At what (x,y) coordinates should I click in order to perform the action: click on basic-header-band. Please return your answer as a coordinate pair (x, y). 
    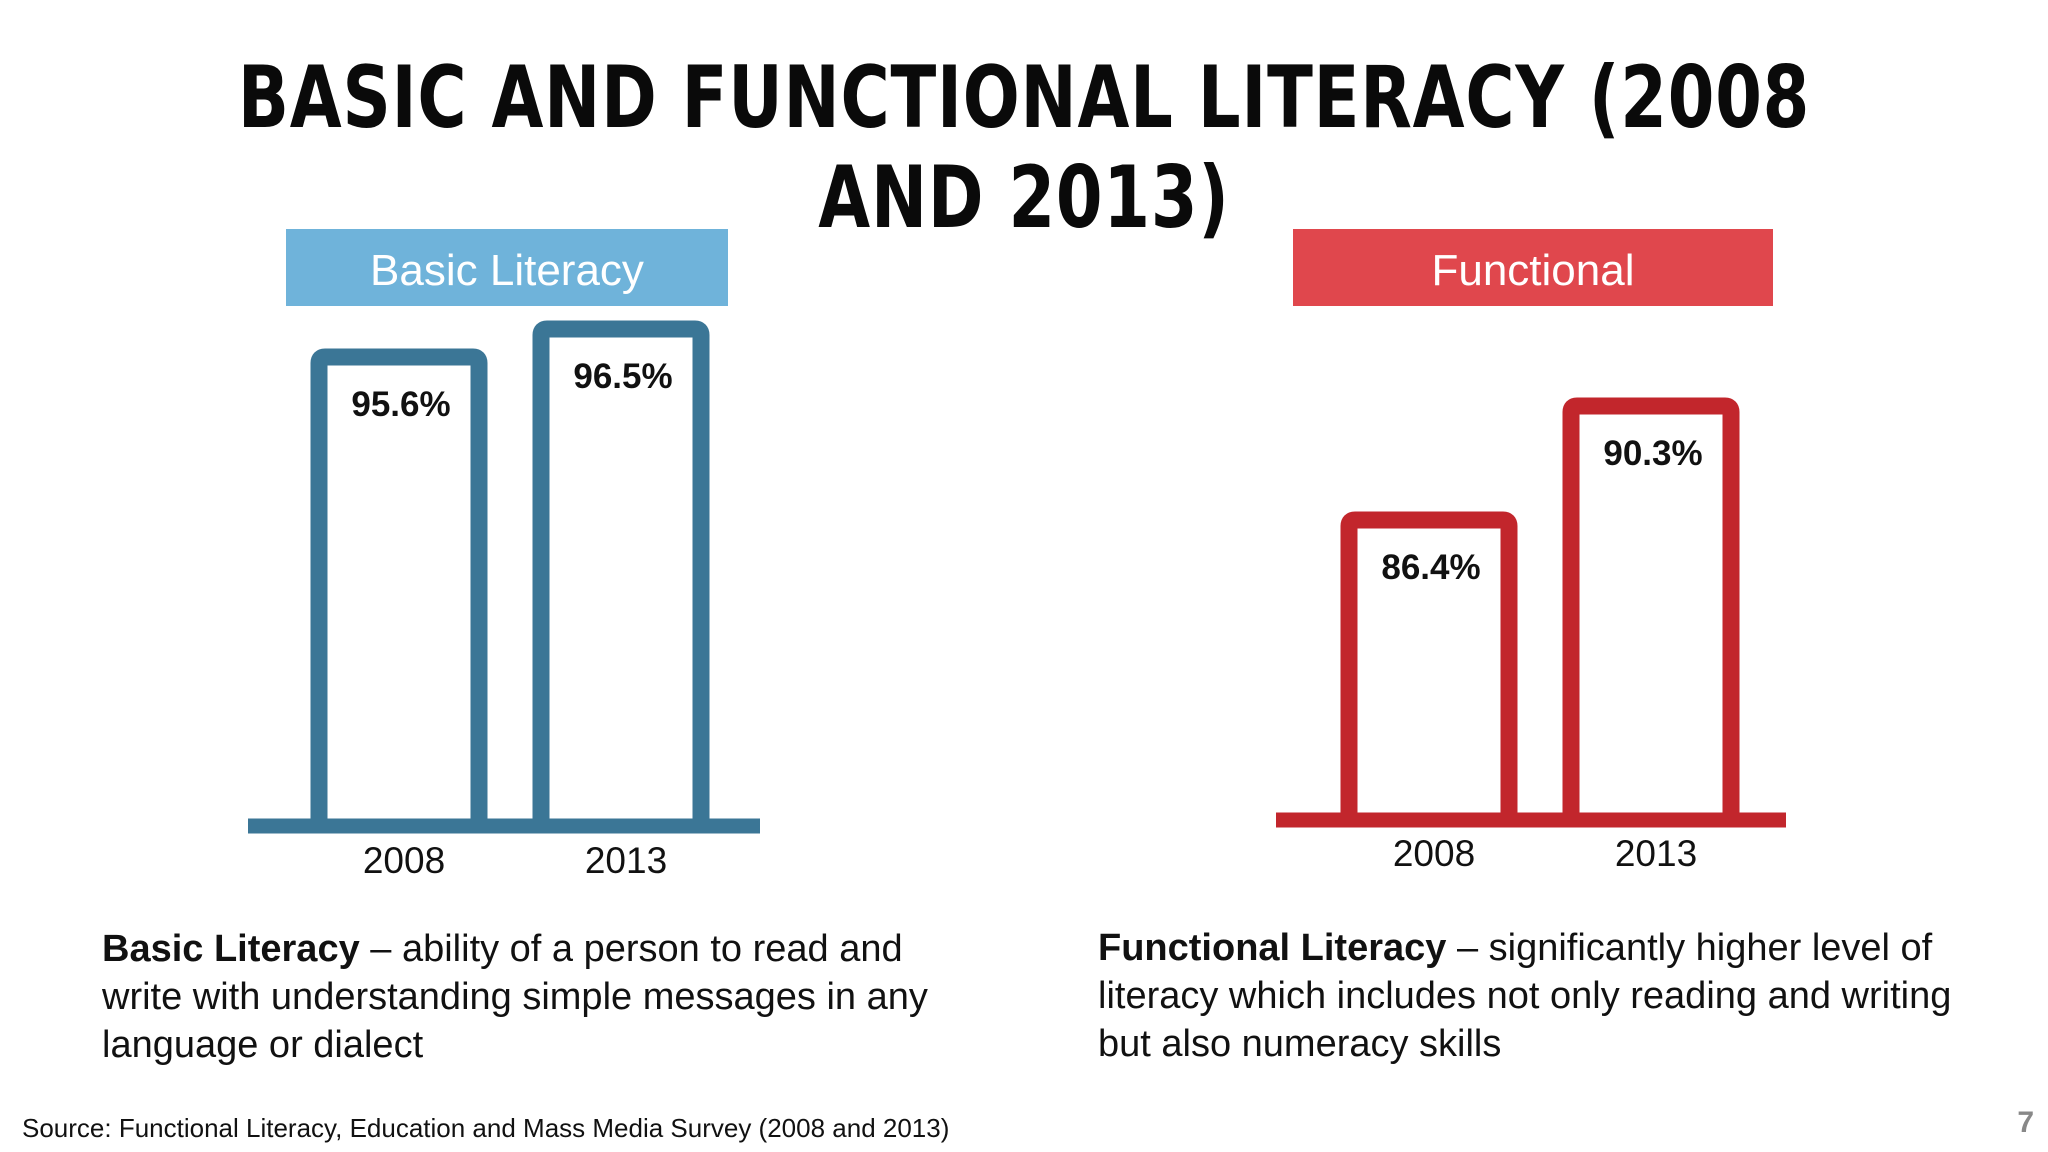
    Looking at the image, I should click on (507, 267).